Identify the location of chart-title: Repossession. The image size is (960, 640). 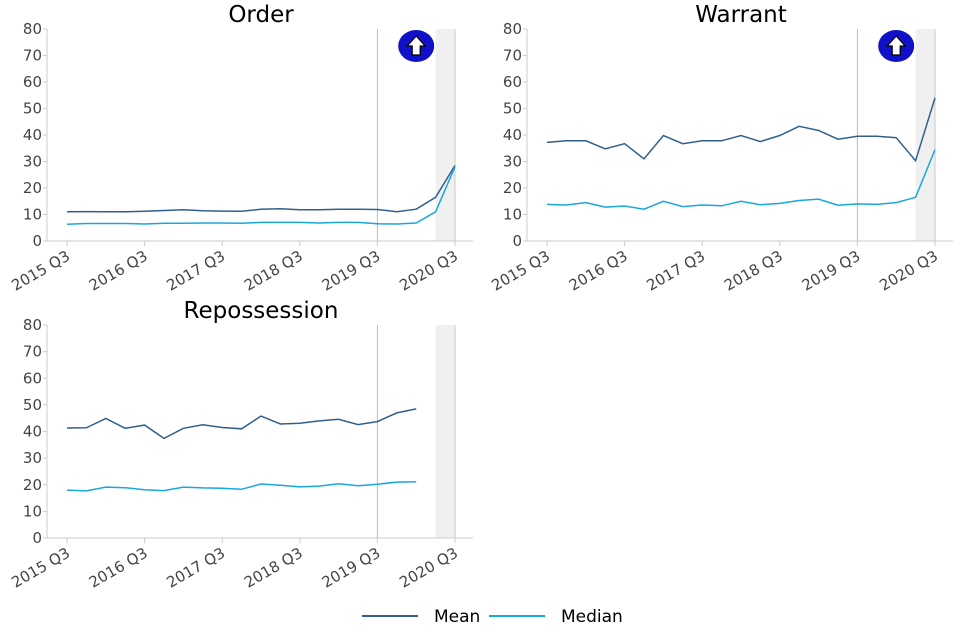
(261, 311).